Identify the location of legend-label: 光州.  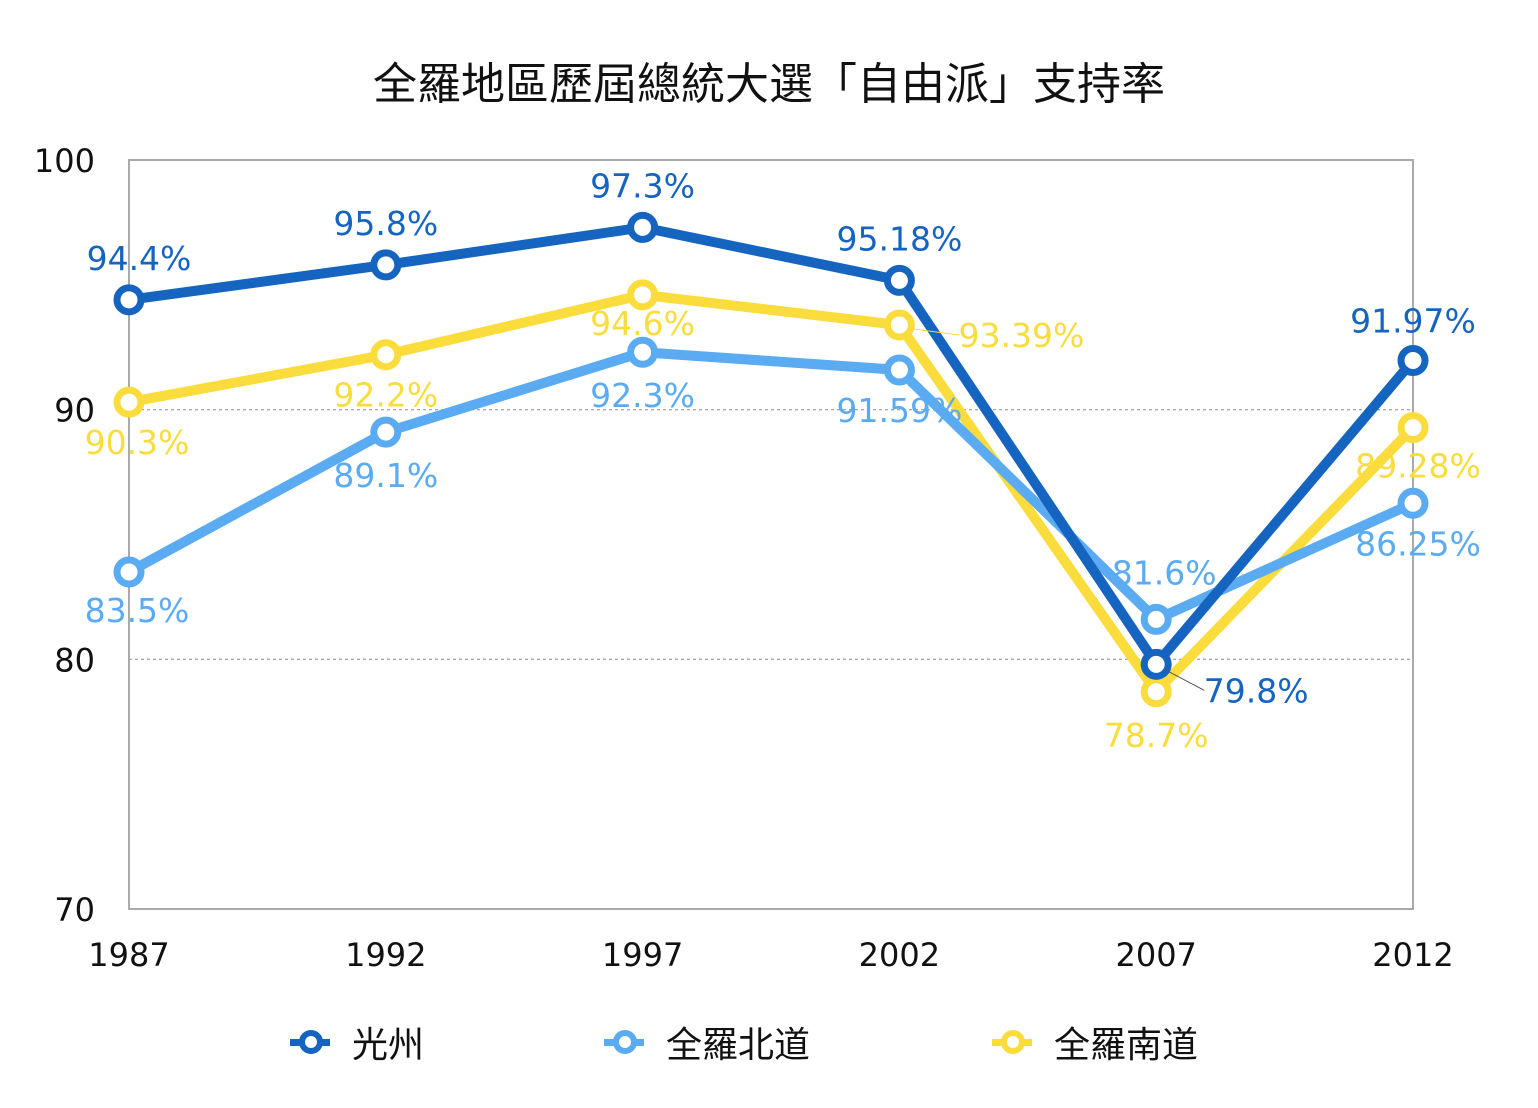
(388, 1045).